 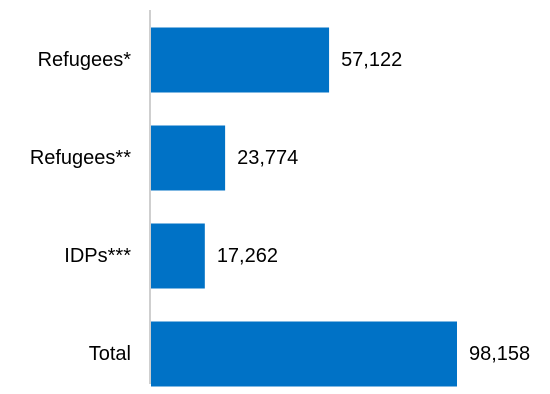 I want to click on category-label-2: IDPs***, so click(x=97, y=256).